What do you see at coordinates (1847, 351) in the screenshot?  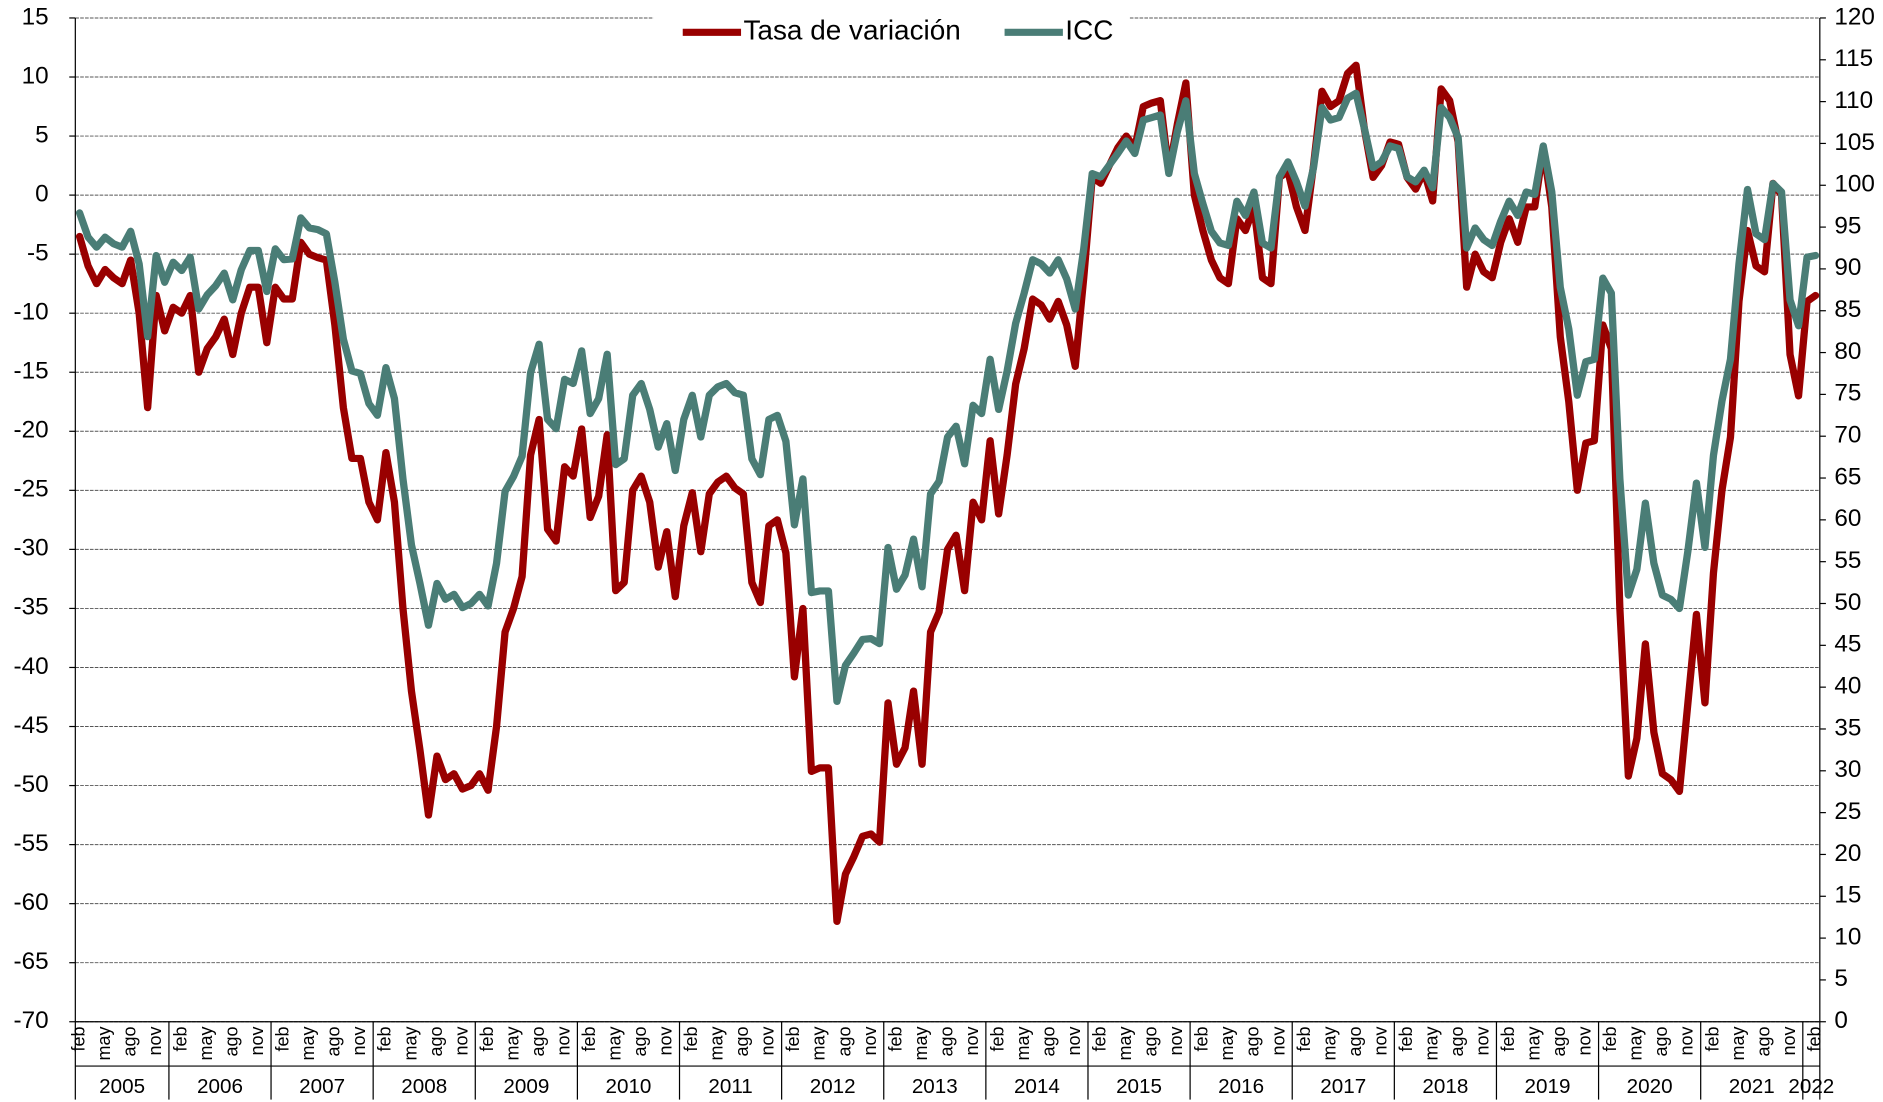 I see `y2-tick-label: 80` at bounding box center [1847, 351].